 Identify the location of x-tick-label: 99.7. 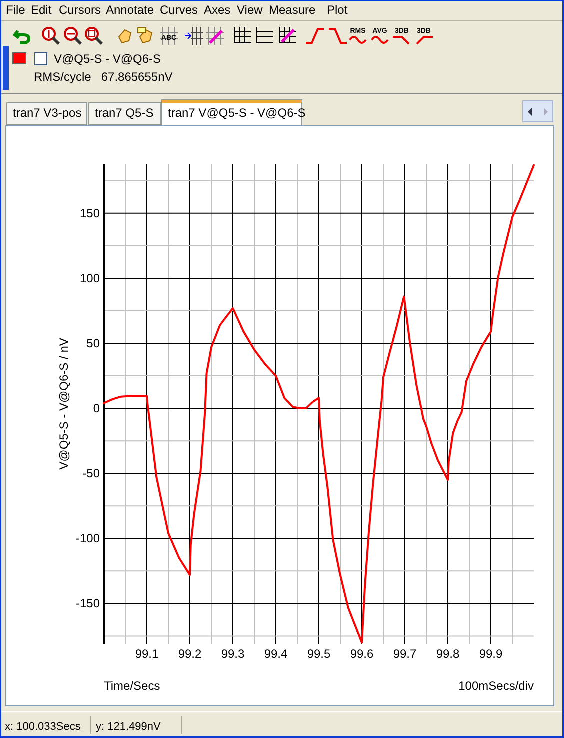
(405, 654).